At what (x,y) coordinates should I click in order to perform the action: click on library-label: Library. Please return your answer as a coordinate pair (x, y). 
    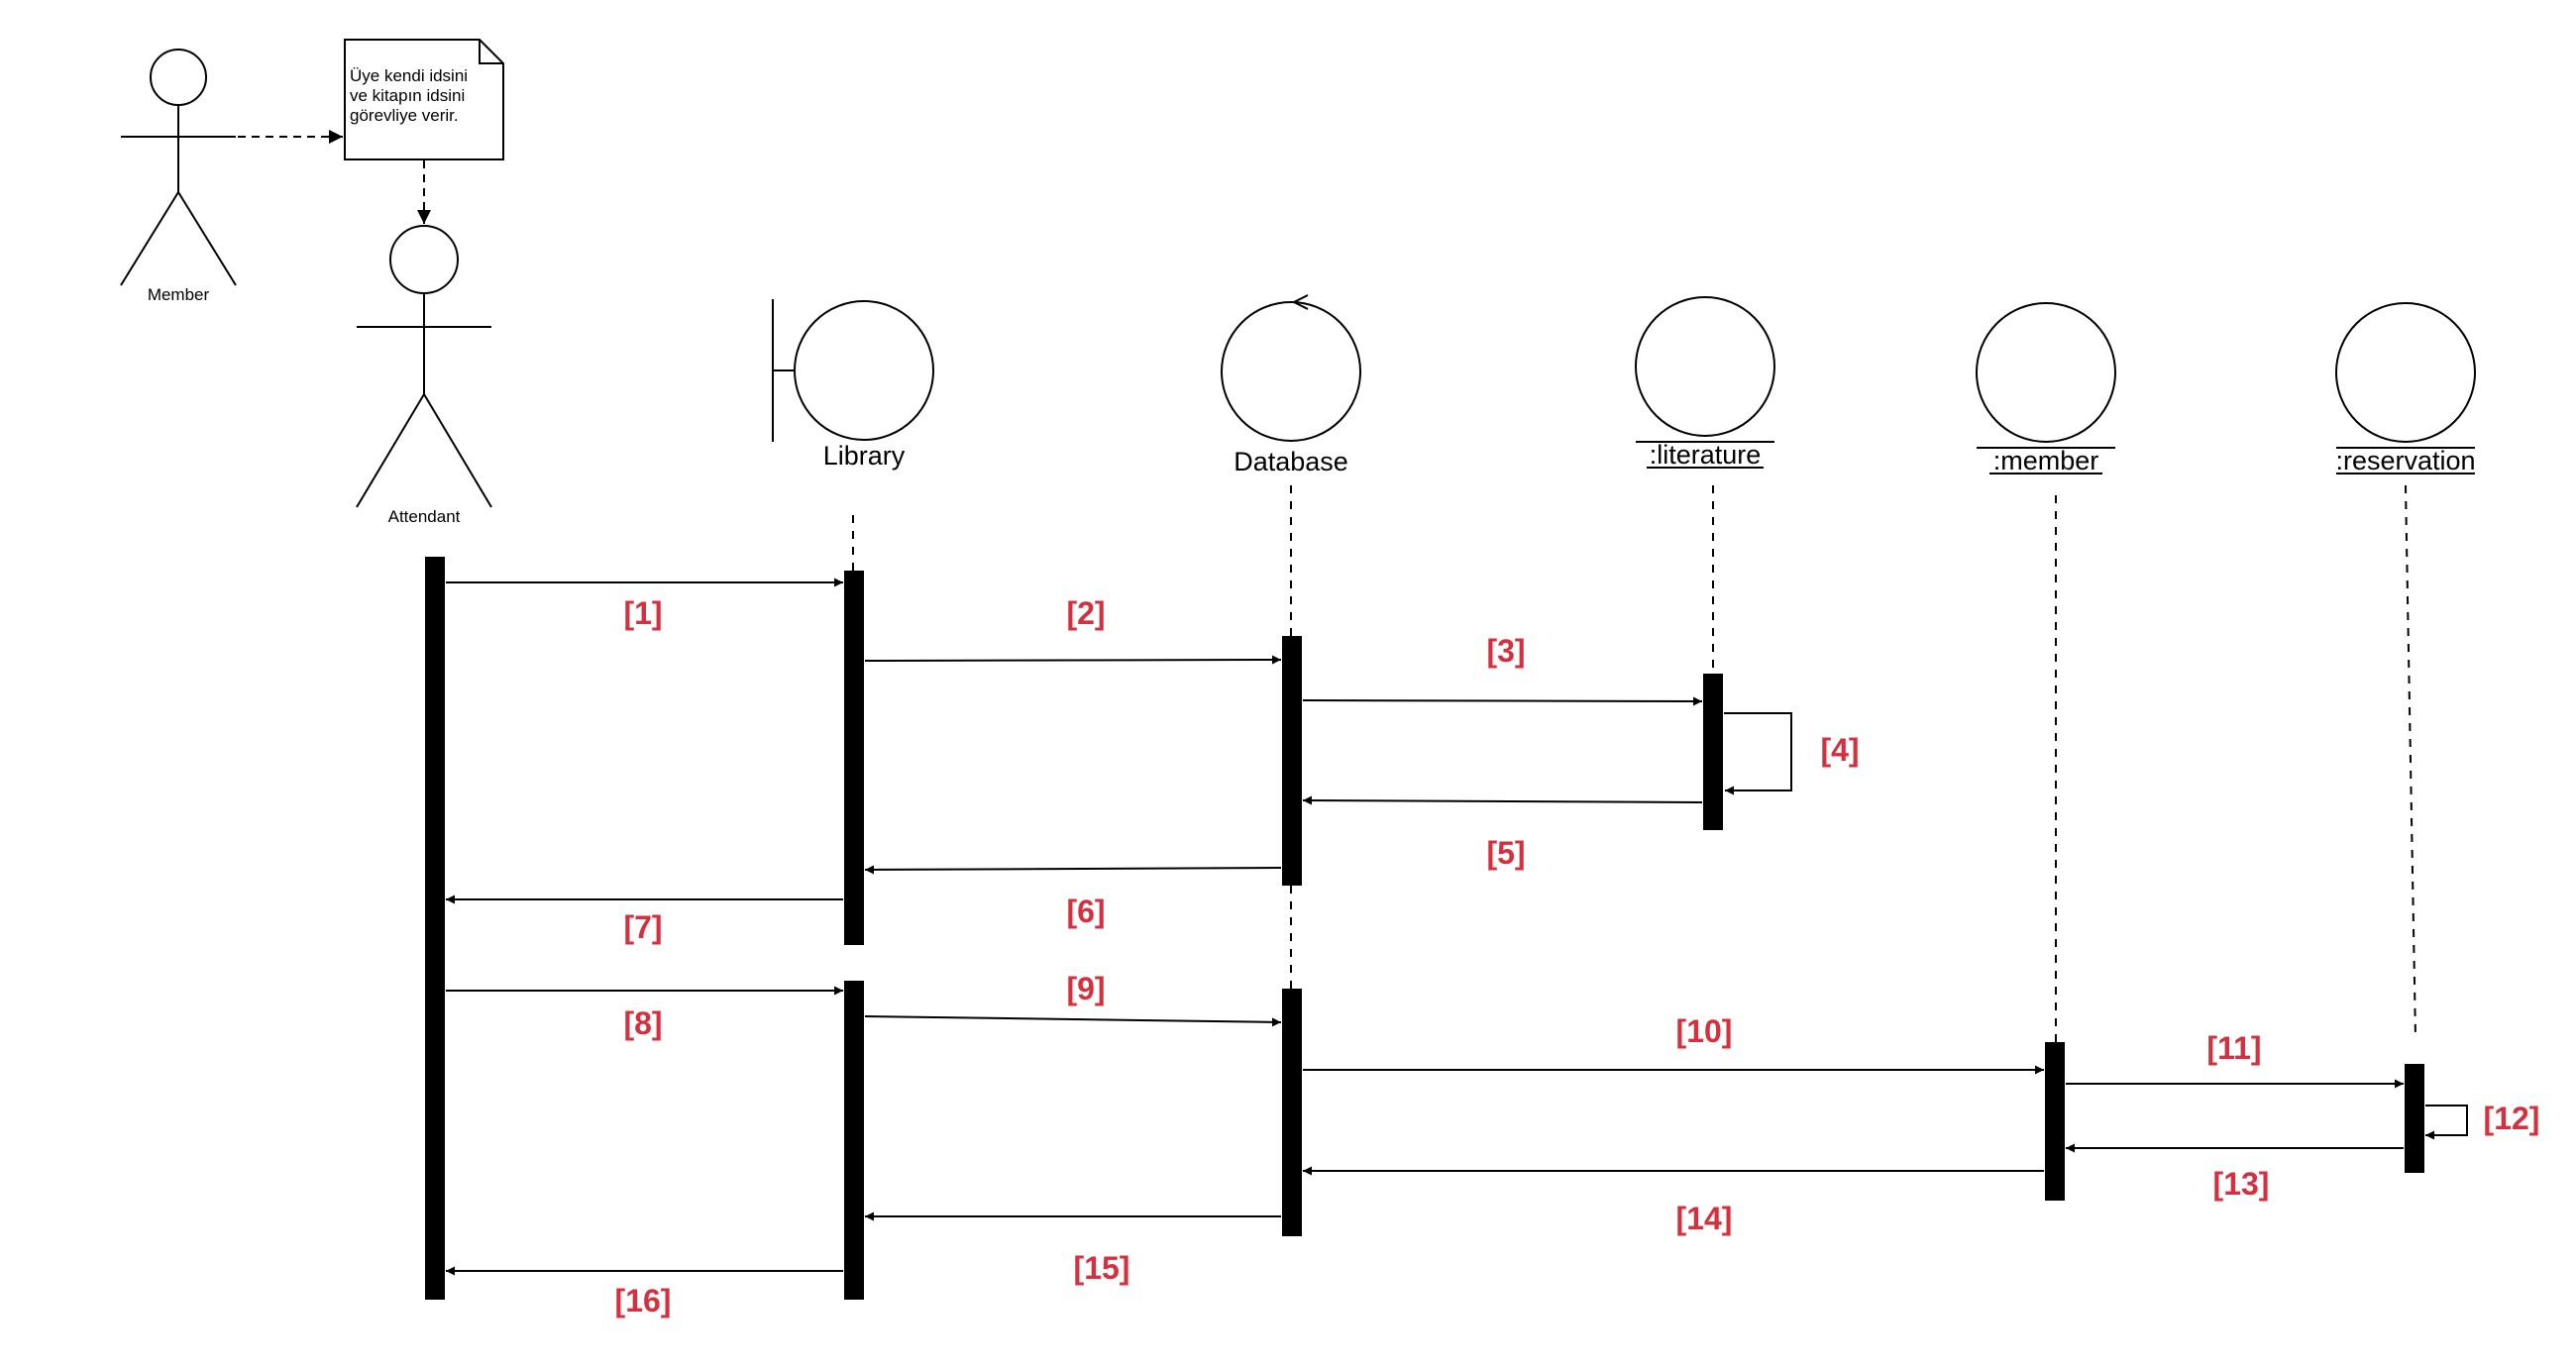
    Looking at the image, I should click on (864, 456).